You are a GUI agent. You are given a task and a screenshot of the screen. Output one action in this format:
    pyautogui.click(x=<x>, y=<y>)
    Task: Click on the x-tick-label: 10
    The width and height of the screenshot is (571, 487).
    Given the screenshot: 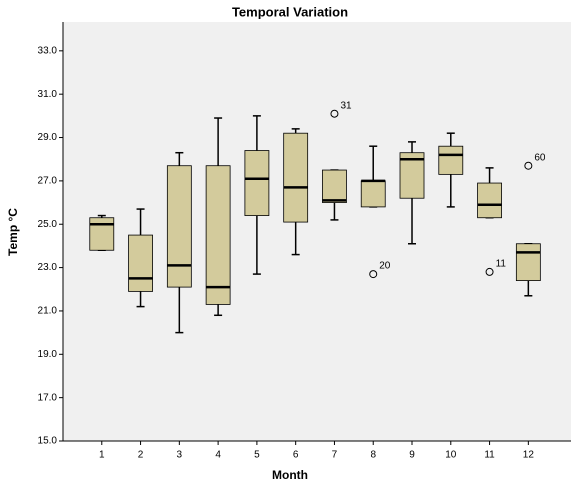 What is the action you would take?
    pyautogui.click(x=451, y=455)
    